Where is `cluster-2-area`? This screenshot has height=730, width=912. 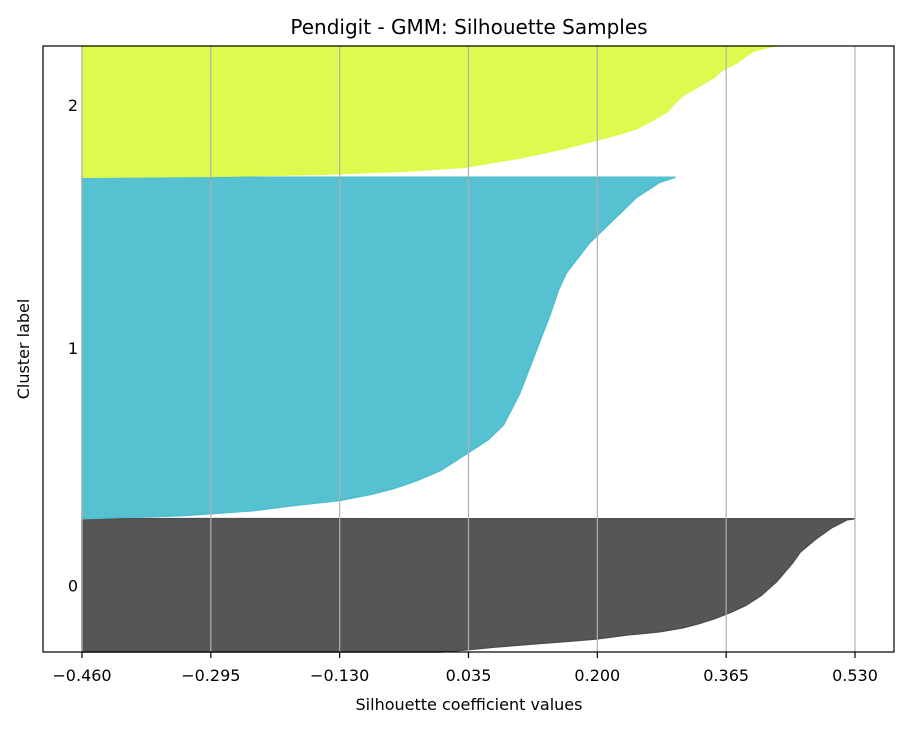
cluster-2-area is located at coordinates (429, 112).